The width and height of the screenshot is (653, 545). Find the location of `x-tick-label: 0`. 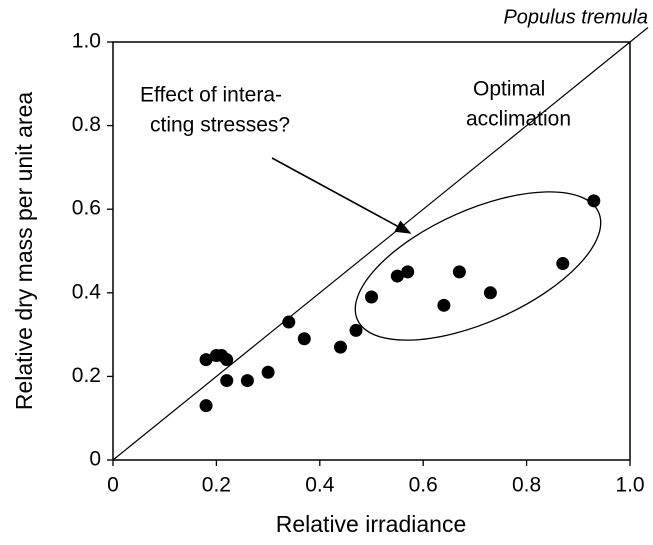

x-tick-label: 0 is located at coordinates (113, 485).